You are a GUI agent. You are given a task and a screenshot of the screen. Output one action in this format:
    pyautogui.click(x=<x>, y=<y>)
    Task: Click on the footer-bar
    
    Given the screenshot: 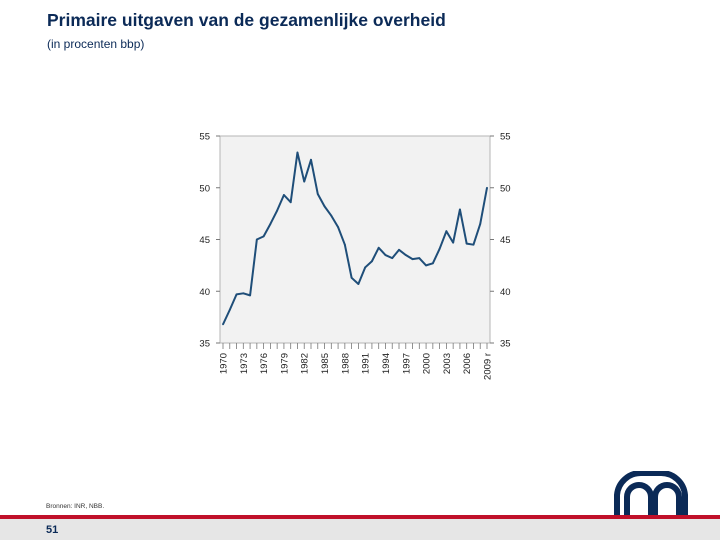 What is the action you would take?
    pyautogui.click(x=360, y=527)
    